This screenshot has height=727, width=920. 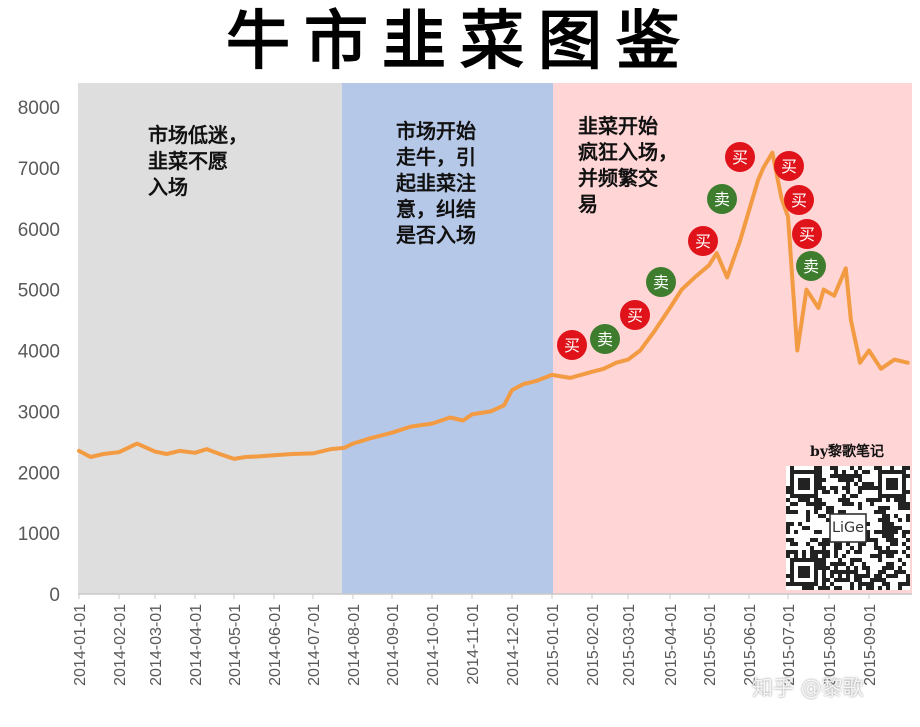 What do you see at coordinates (435, 235) in the screenshot?
I see `phase2-annotation-line: 是否入场` at bounding box center [435, 235].